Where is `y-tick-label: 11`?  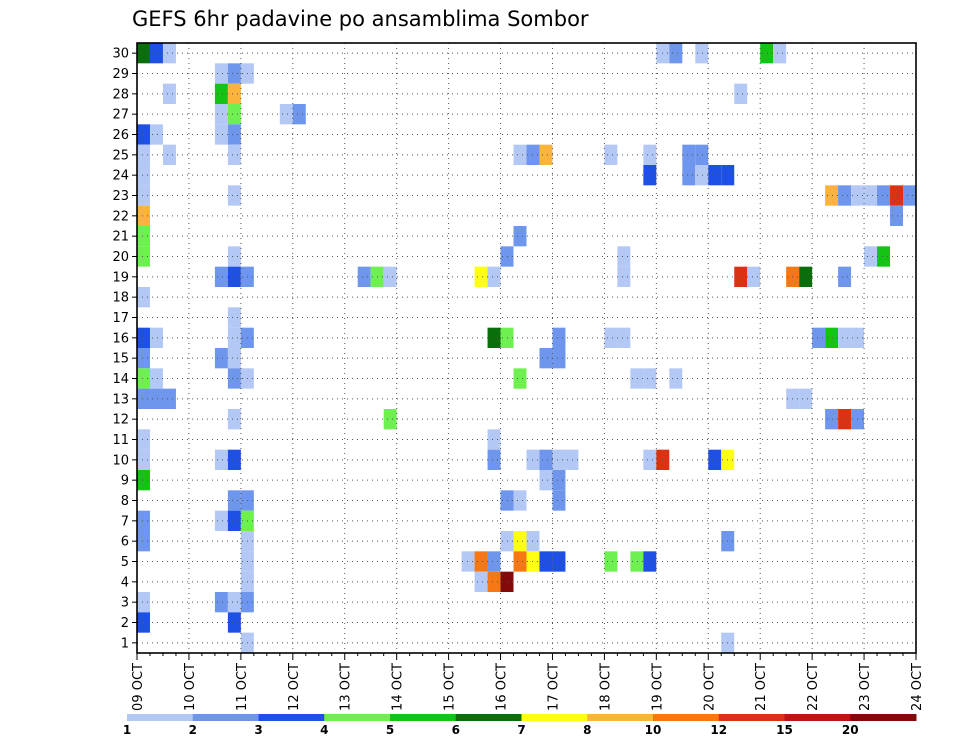
y-tick-label: 11 is located at coordinates (120, 440).